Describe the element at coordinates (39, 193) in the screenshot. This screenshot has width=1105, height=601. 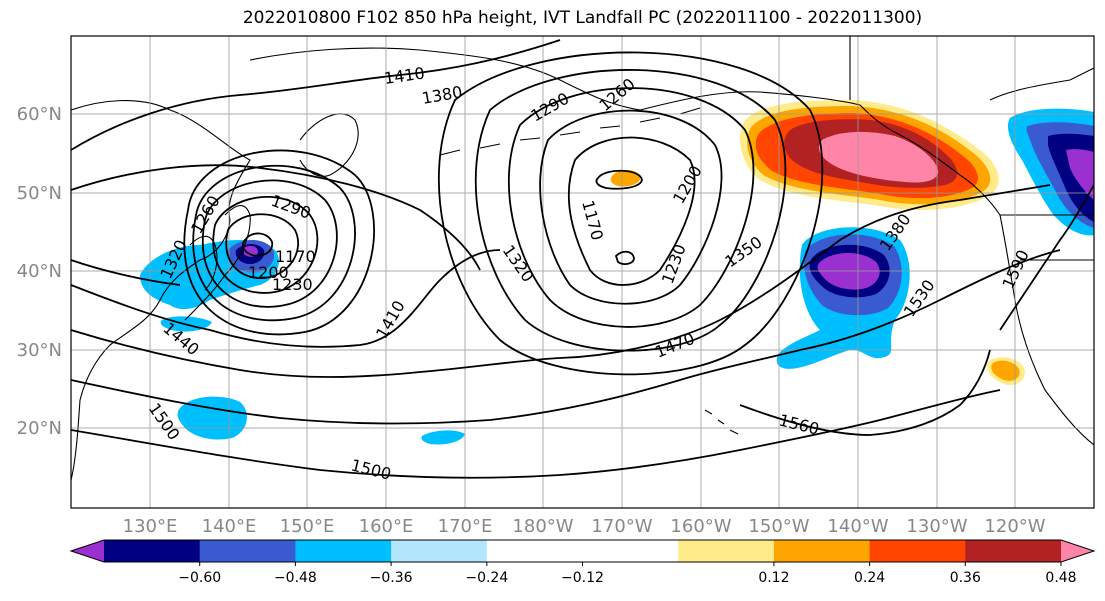
I see `lat-label-50n: 50°N` at that location.